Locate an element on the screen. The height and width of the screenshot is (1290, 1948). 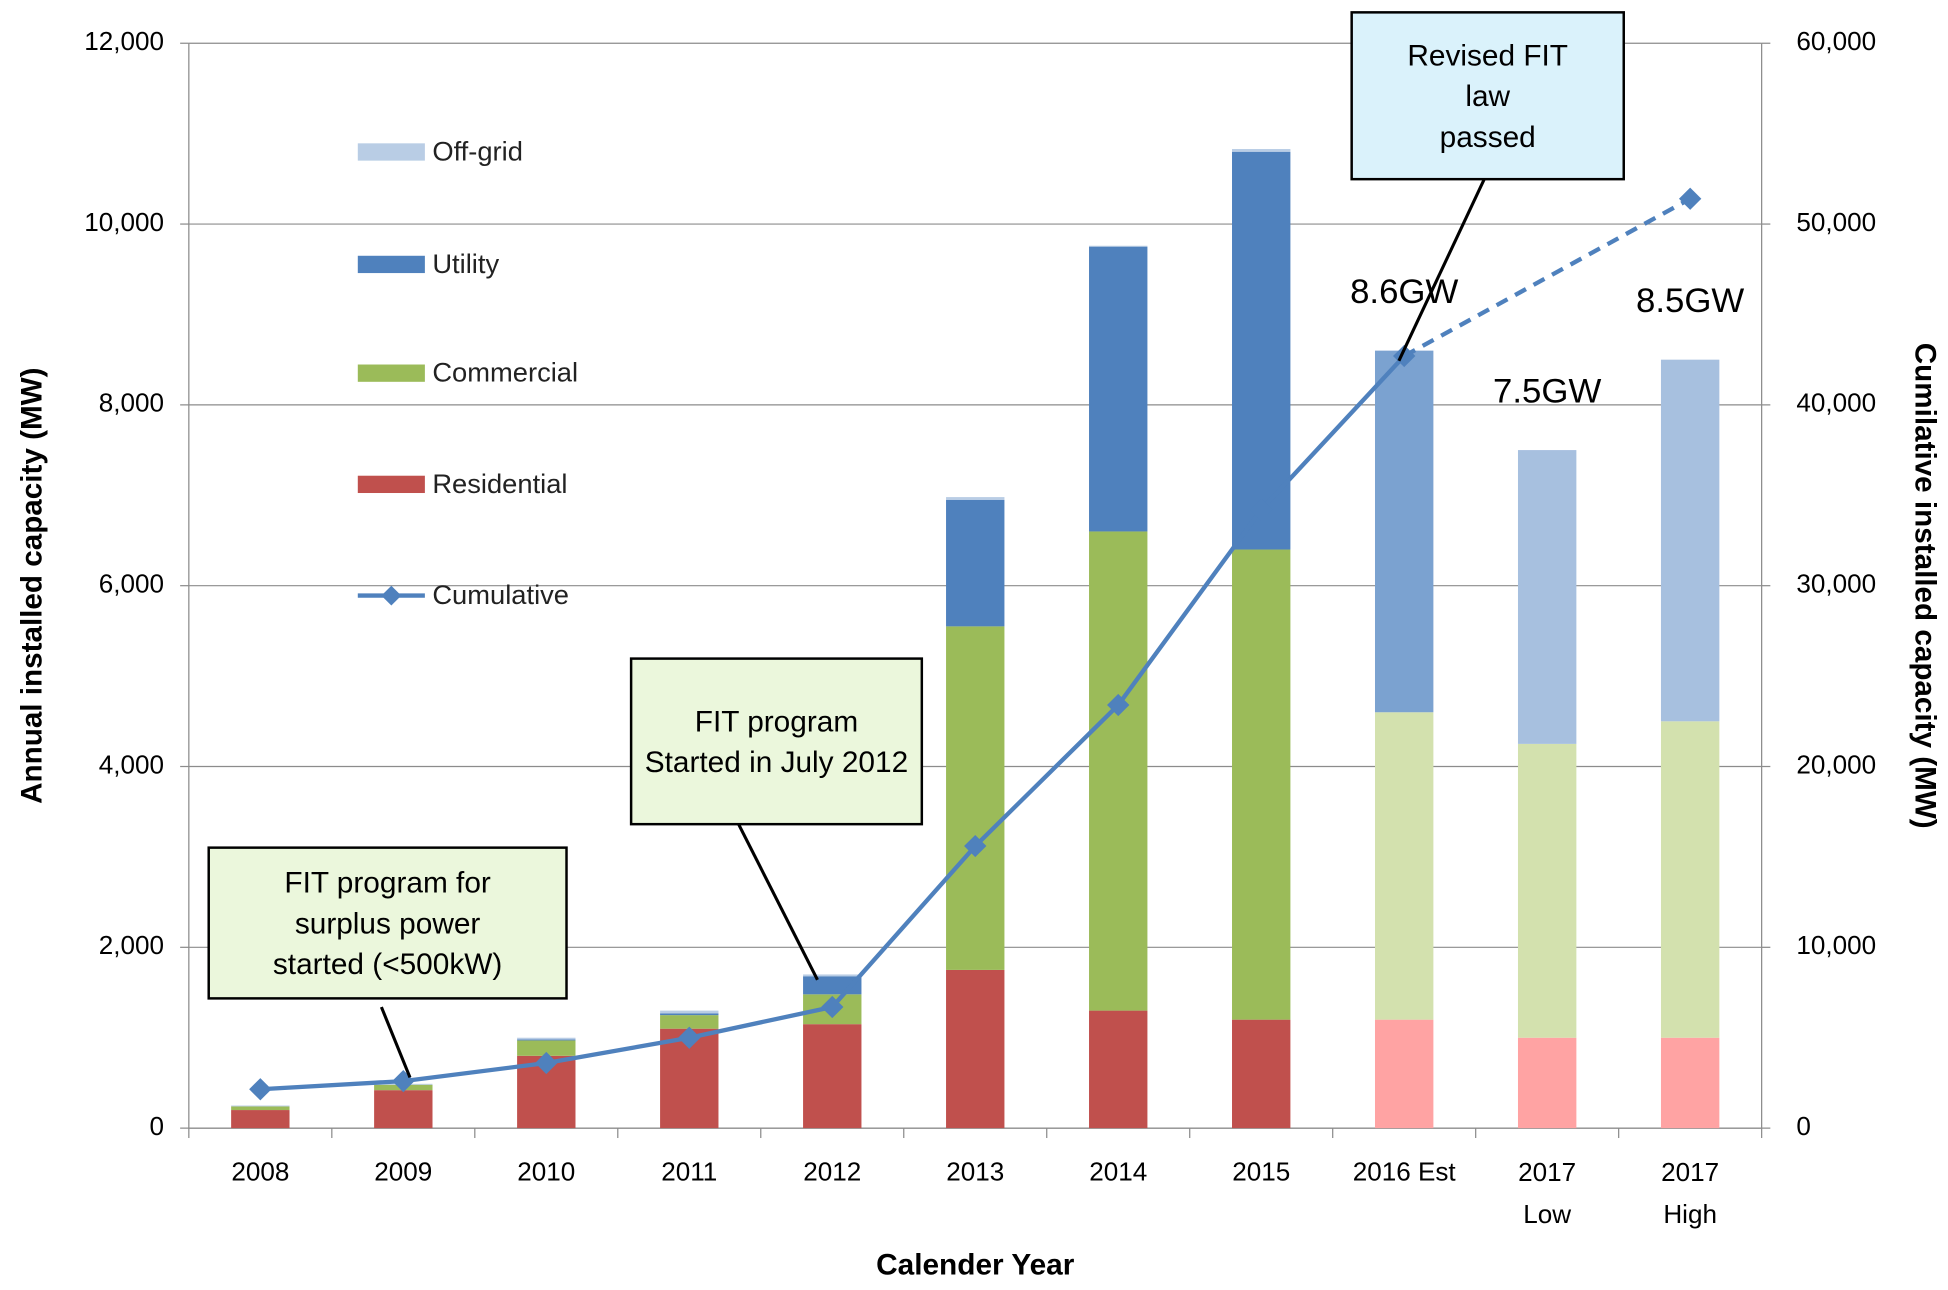
x-tick-label: 2015 is located at coordinates (1261, 1172).